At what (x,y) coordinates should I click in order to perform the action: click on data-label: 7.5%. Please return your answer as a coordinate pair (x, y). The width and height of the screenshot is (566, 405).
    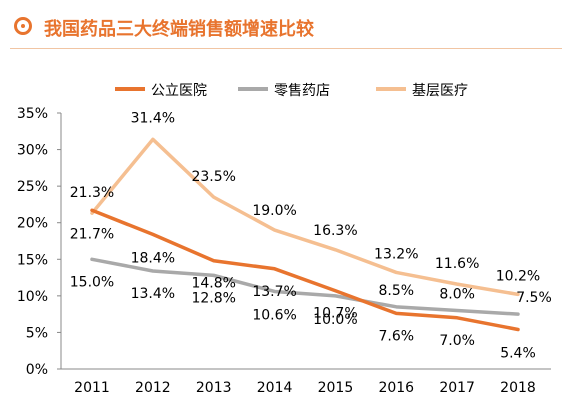
    Looking at the image, I should click on (534, 298).